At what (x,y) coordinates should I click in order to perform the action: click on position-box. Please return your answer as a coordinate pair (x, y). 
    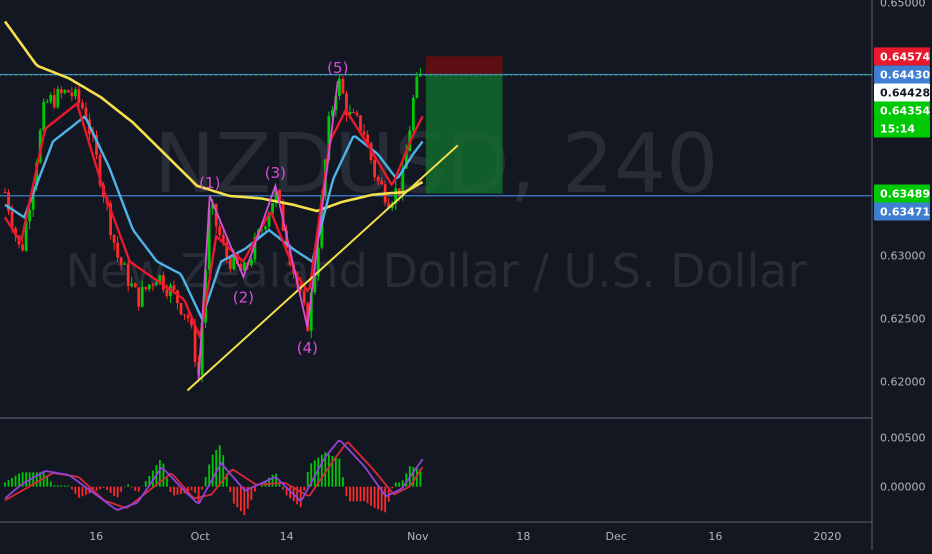
    Looking at the image, I should click on (464, 125).